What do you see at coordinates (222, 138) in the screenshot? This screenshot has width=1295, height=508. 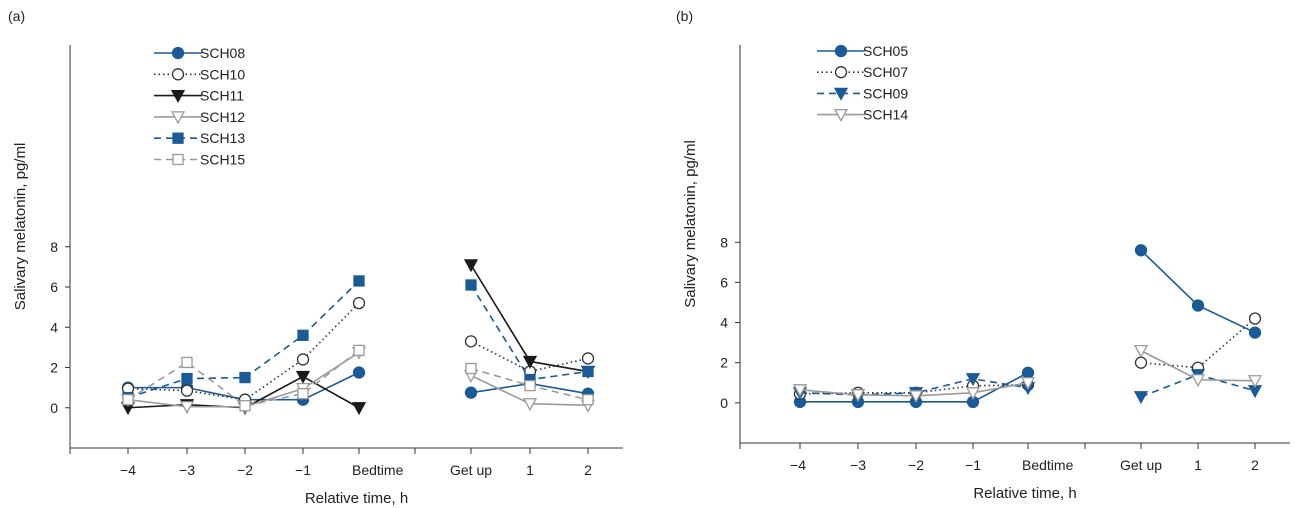 I see `legend-label: SCH13` at bounding box center [222, 138].